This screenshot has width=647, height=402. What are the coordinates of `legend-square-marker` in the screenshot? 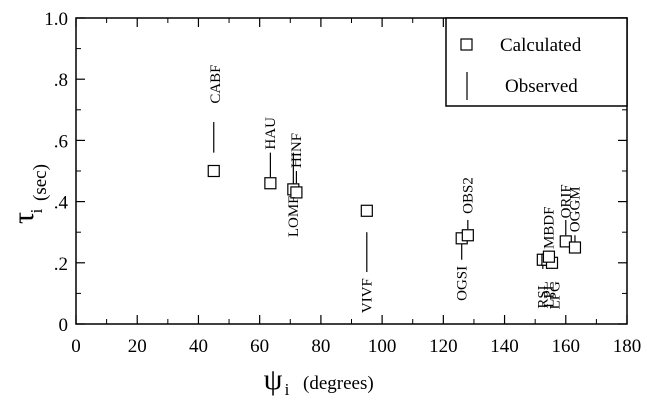 It's located at (466, 44).